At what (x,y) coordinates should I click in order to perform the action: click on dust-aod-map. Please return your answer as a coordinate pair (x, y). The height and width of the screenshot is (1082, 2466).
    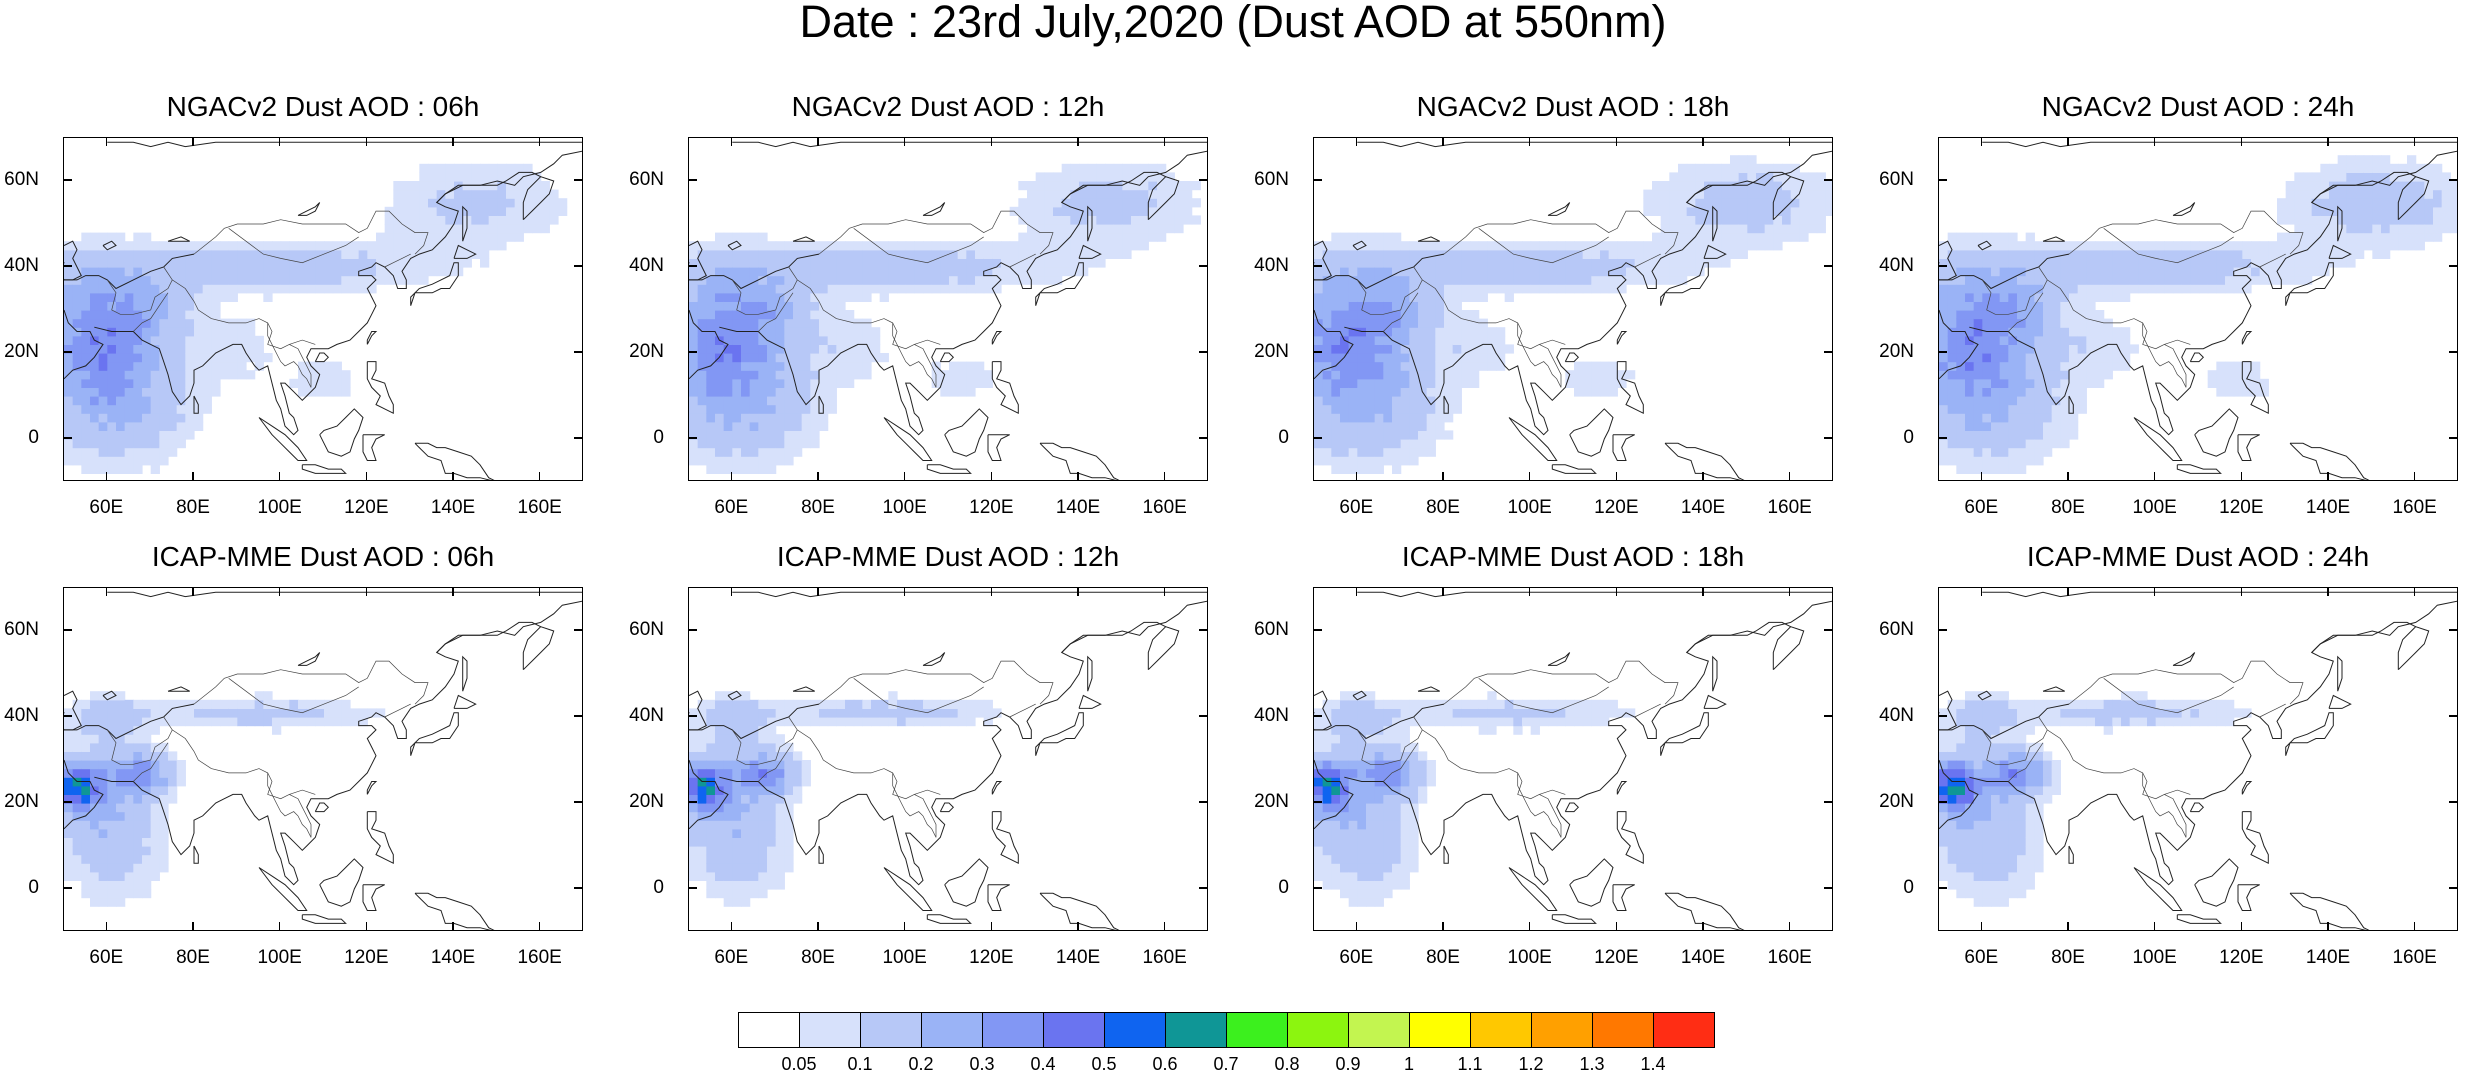
    Looking at the image, I should click on (1573, 759).